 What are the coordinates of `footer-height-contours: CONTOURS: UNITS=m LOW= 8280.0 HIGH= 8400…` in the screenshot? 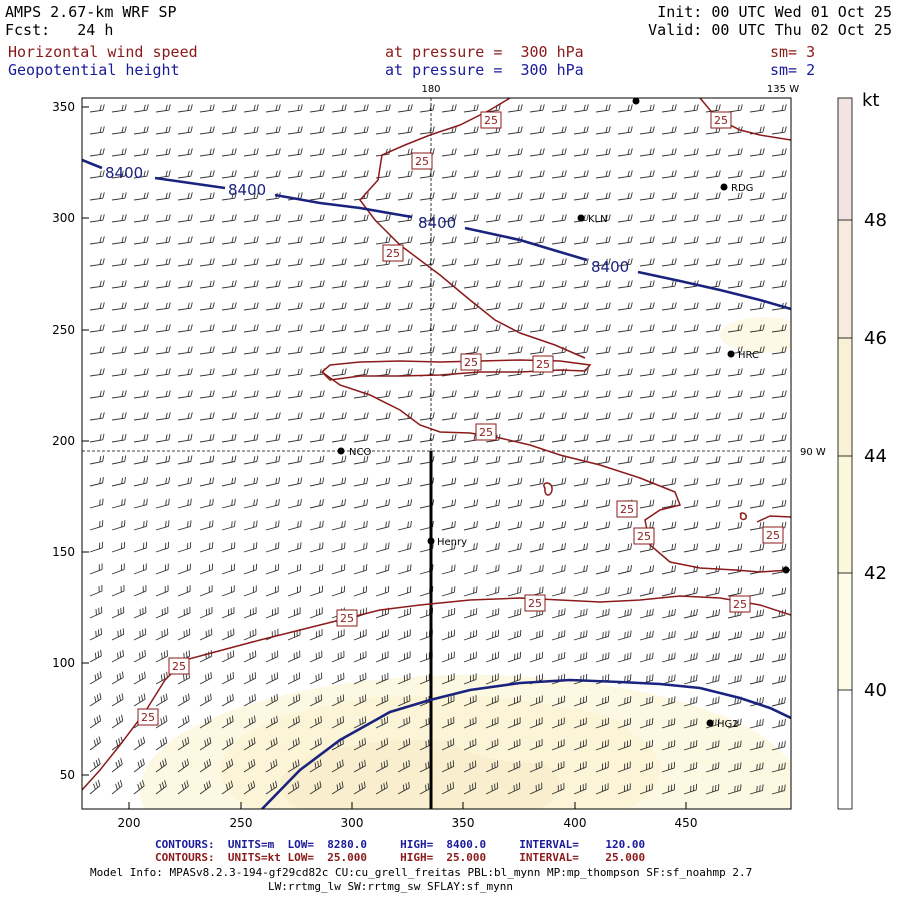 It's located at (400, 844).